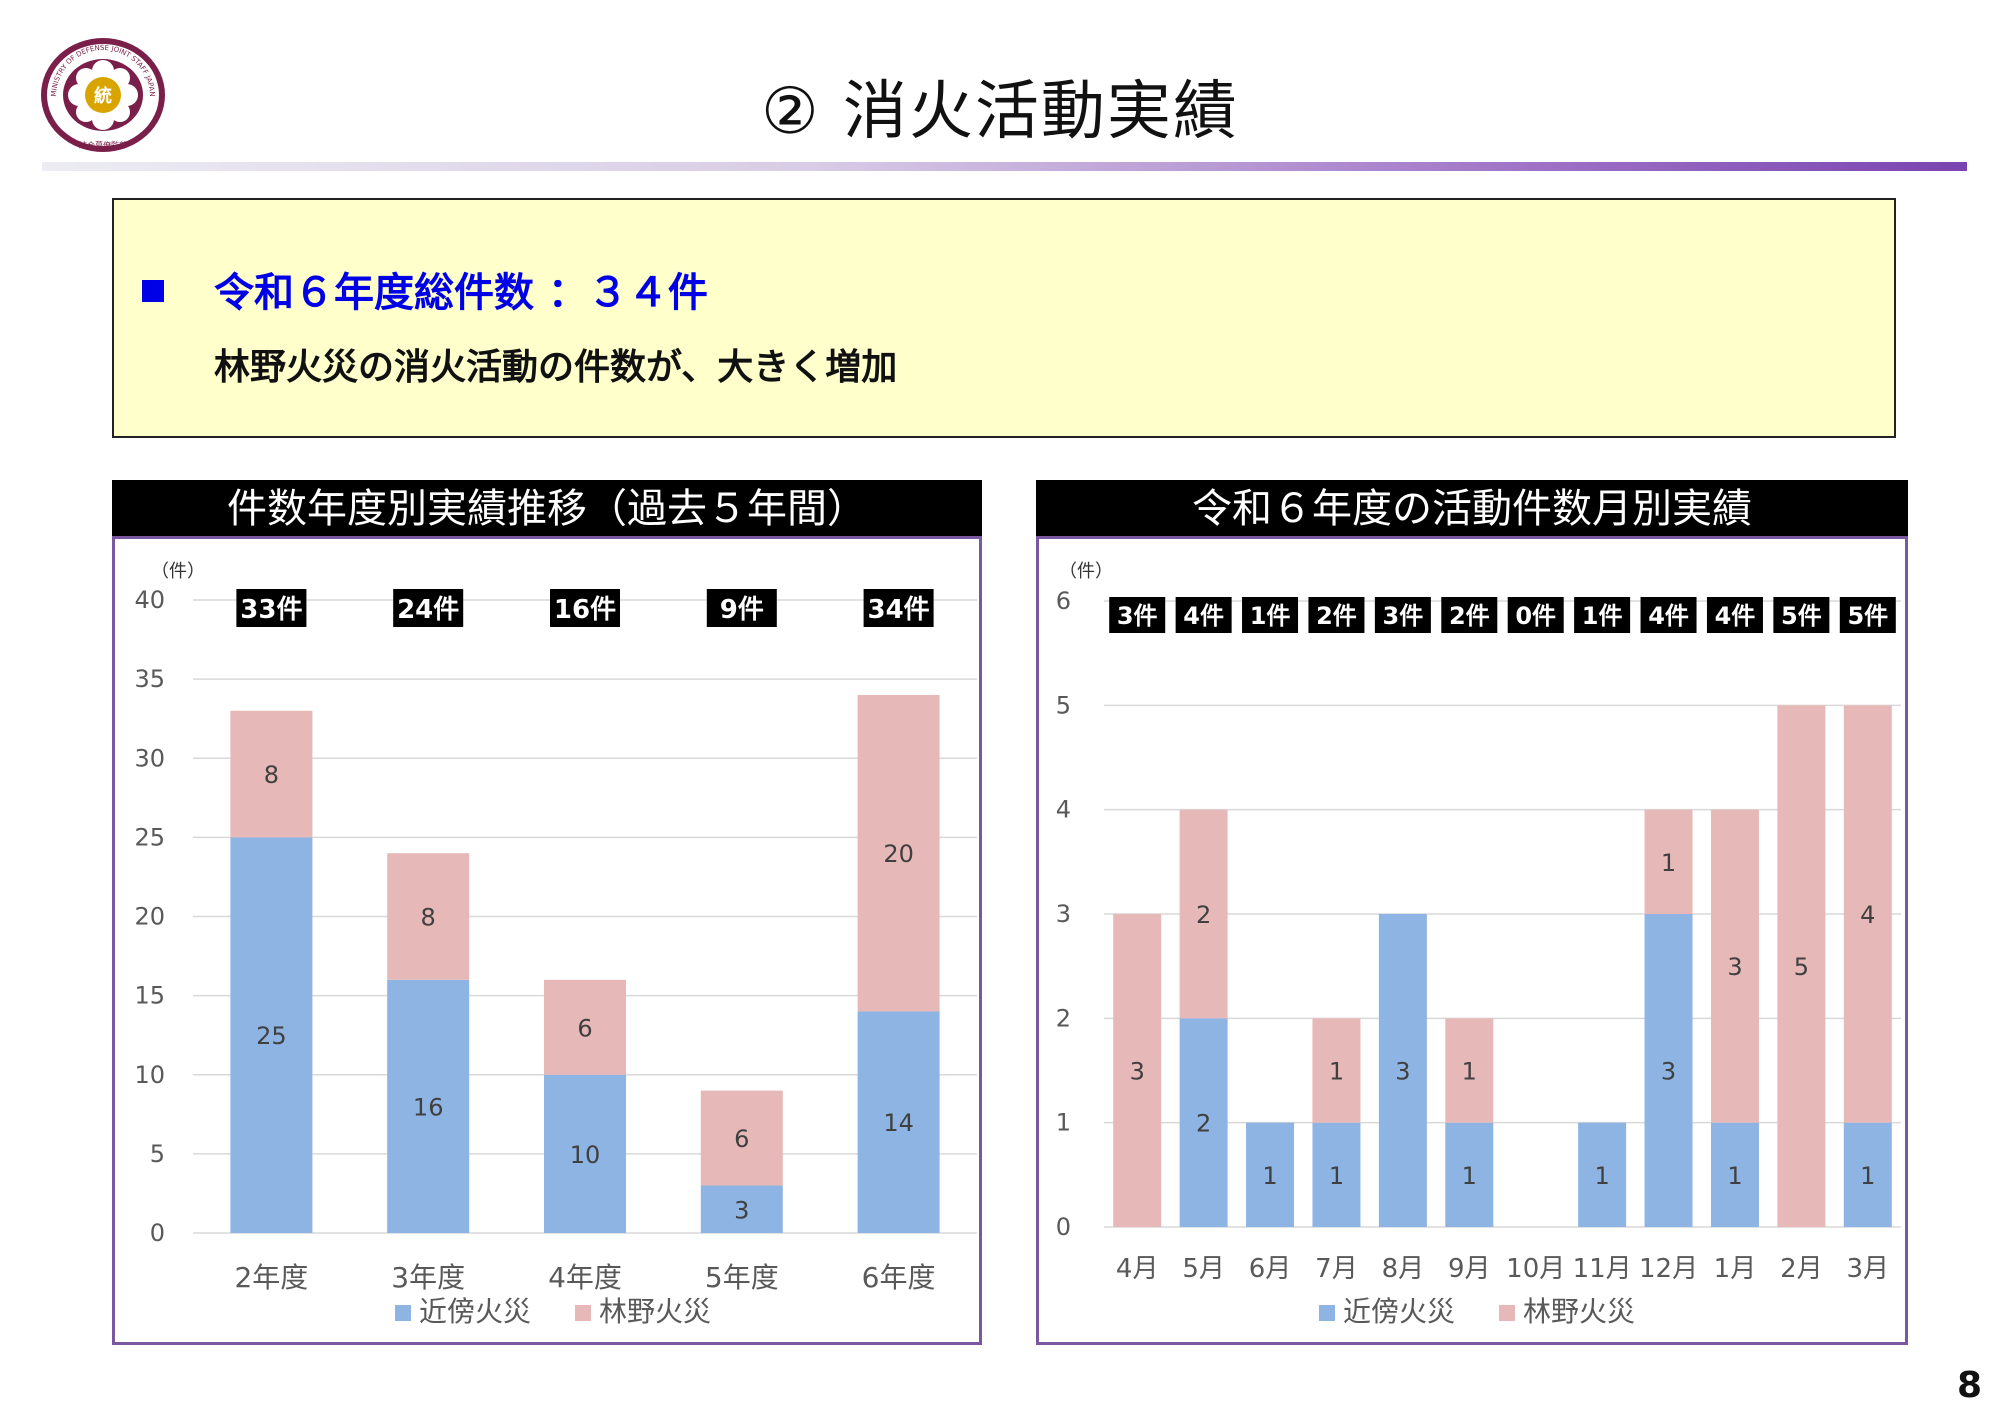 This screenshot has height=1414, width=2000. I want to click on y-tick-label: 3, so click(1063, 914).